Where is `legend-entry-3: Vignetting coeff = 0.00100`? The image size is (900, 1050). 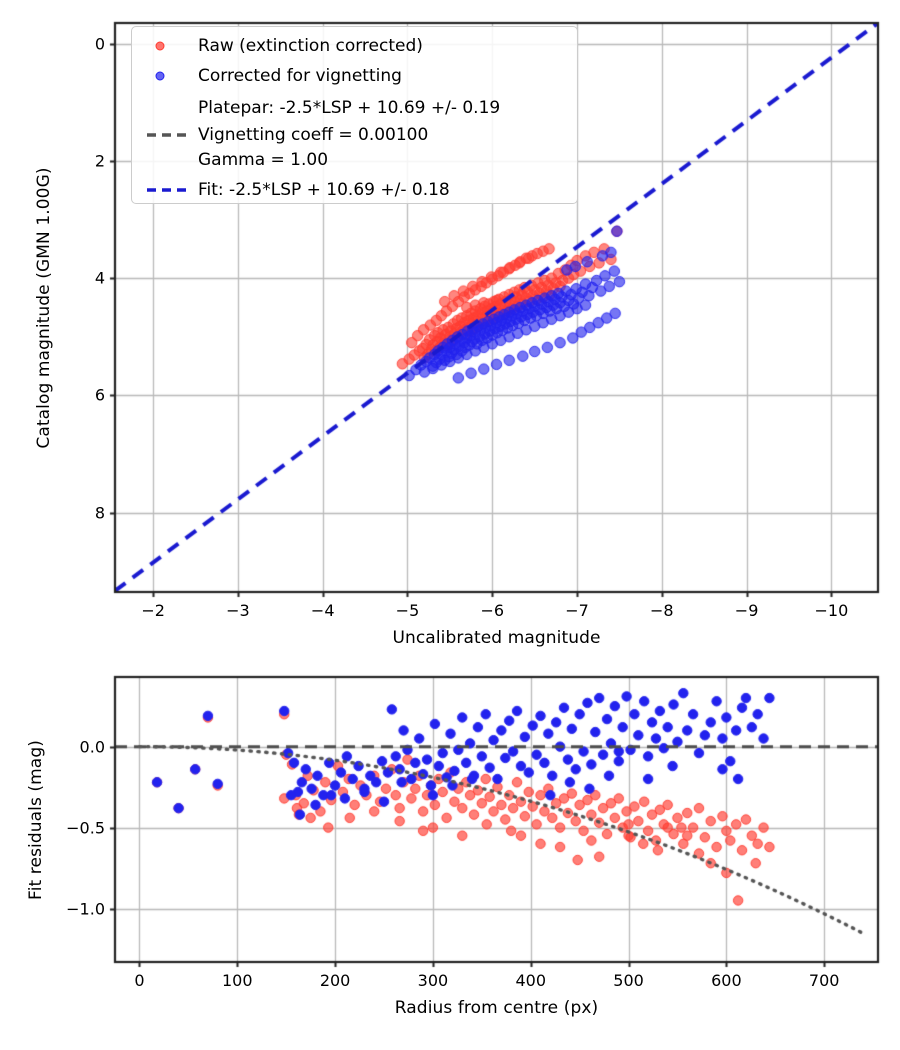
legend-entry-3: Vignetting coeff = 0.00100 is located at coordinates (354, 135).